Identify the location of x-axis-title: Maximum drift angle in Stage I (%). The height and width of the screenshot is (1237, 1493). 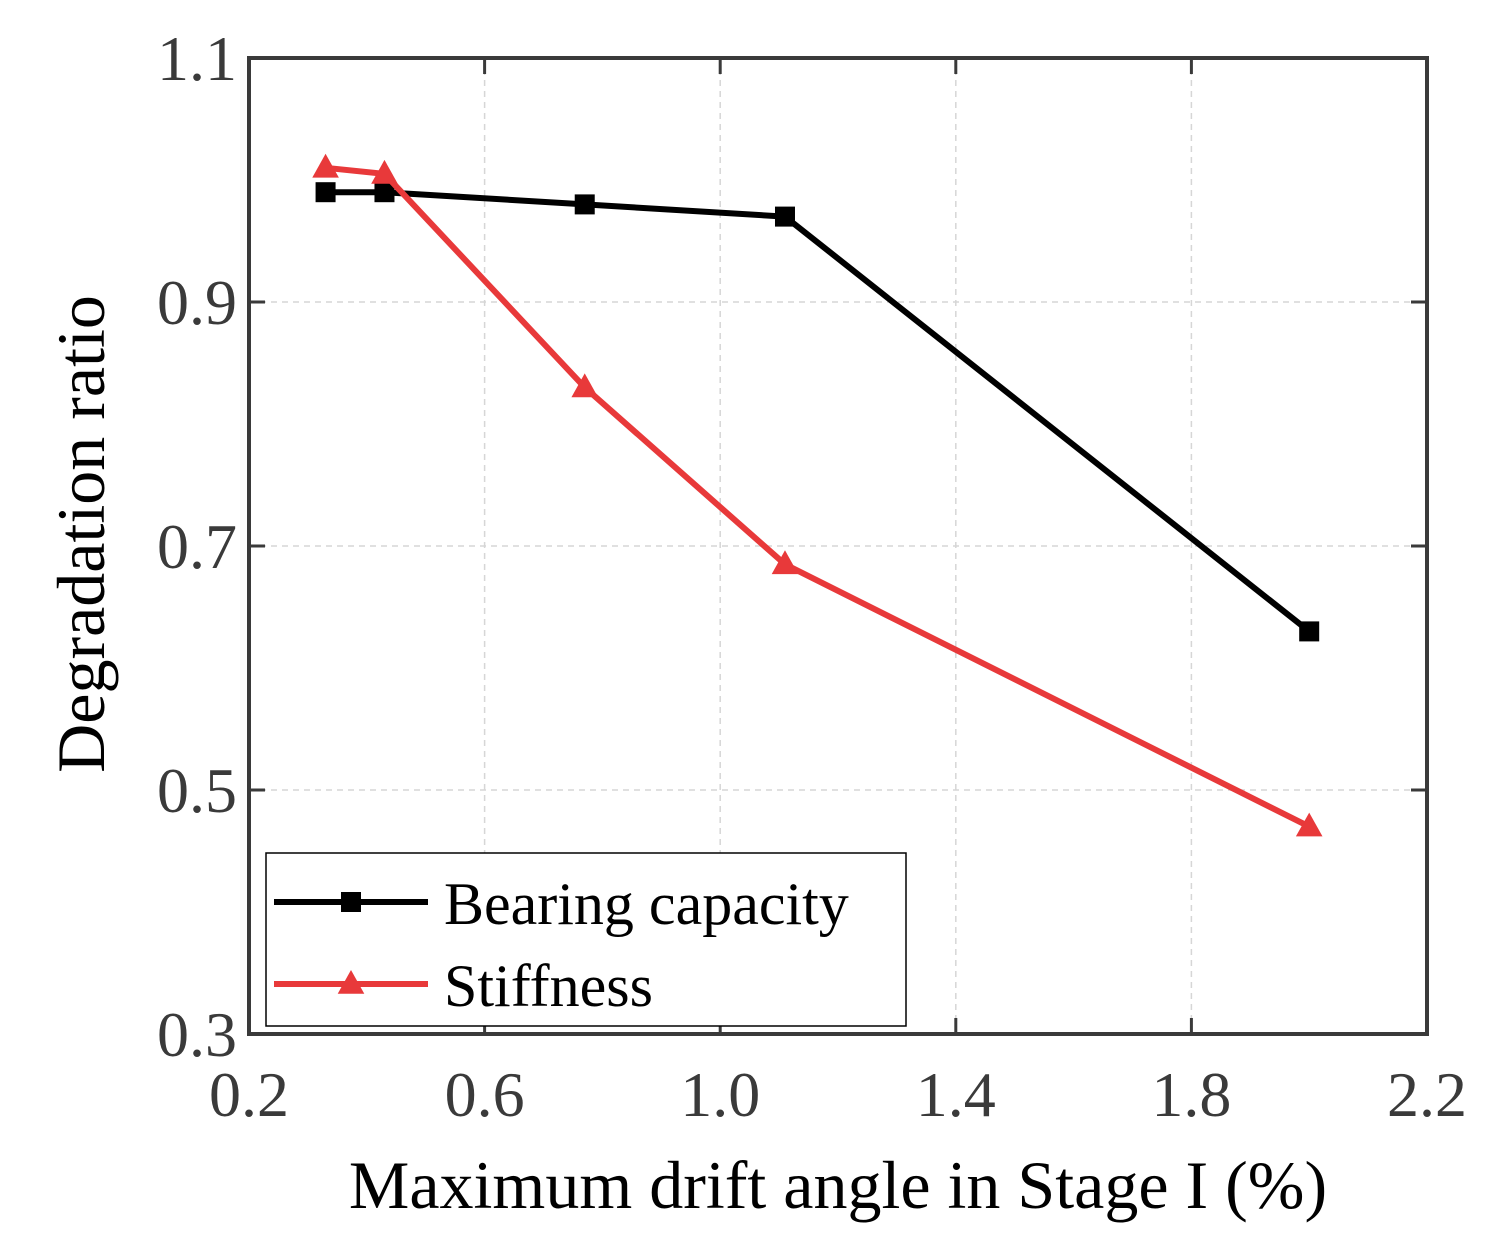
(838, 1185).